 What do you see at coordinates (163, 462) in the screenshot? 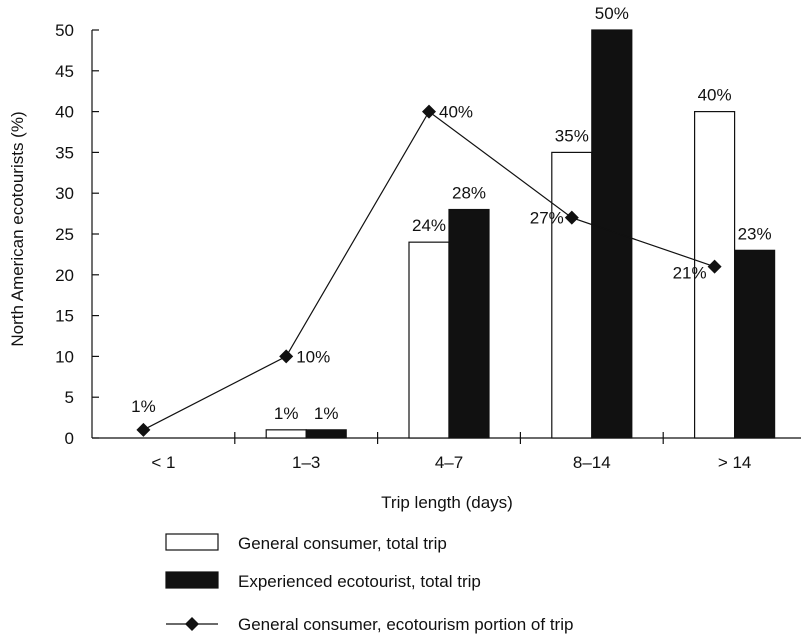
I see `x-tick-label: < 1` at bounding box center [163, 462].